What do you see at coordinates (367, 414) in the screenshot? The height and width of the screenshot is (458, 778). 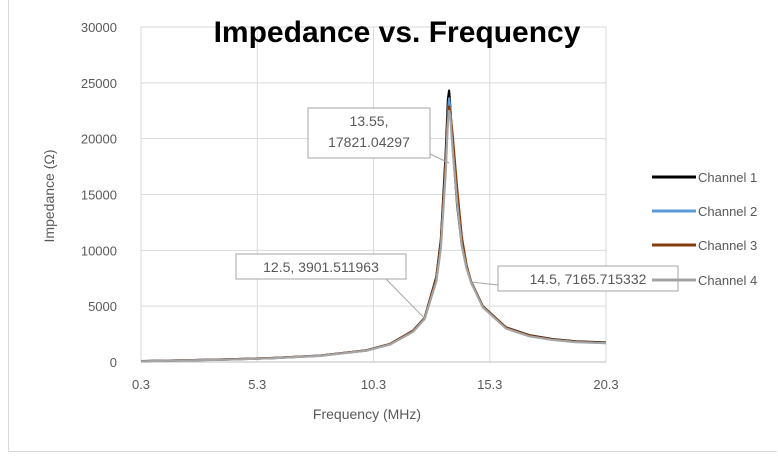 I see `x-axis-label: Frequency (MHz)` at bounding box center [367, 414].